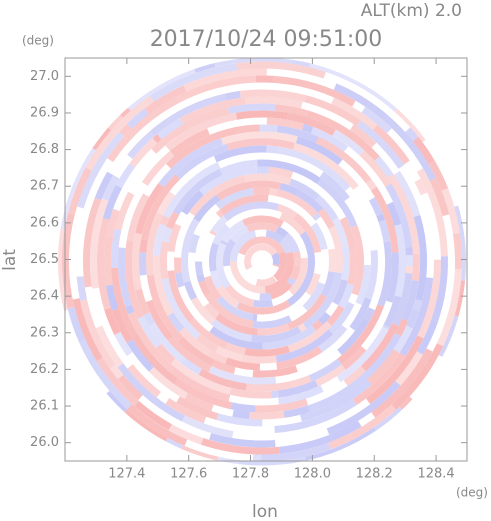 This screenshot has width=491, height=521. I want to click on y-axis-label: lat, so click(10, 260).